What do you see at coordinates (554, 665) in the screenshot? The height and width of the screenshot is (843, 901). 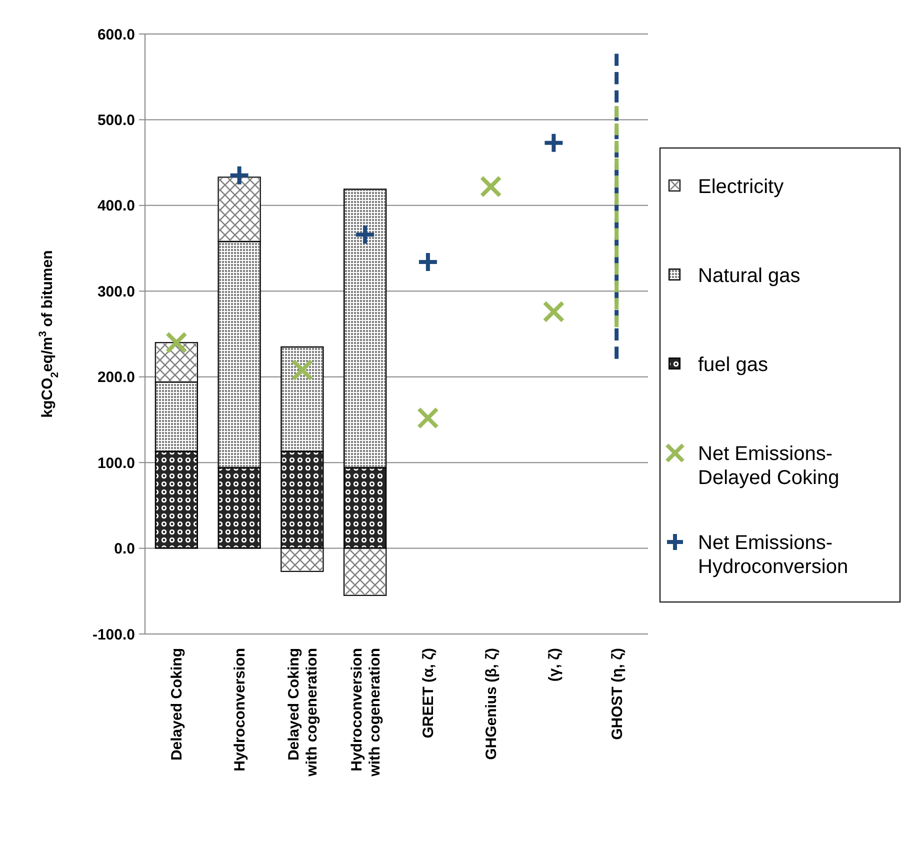 I see `x-tick-label: (γ, ζ)` at bounding box center [554, 665].